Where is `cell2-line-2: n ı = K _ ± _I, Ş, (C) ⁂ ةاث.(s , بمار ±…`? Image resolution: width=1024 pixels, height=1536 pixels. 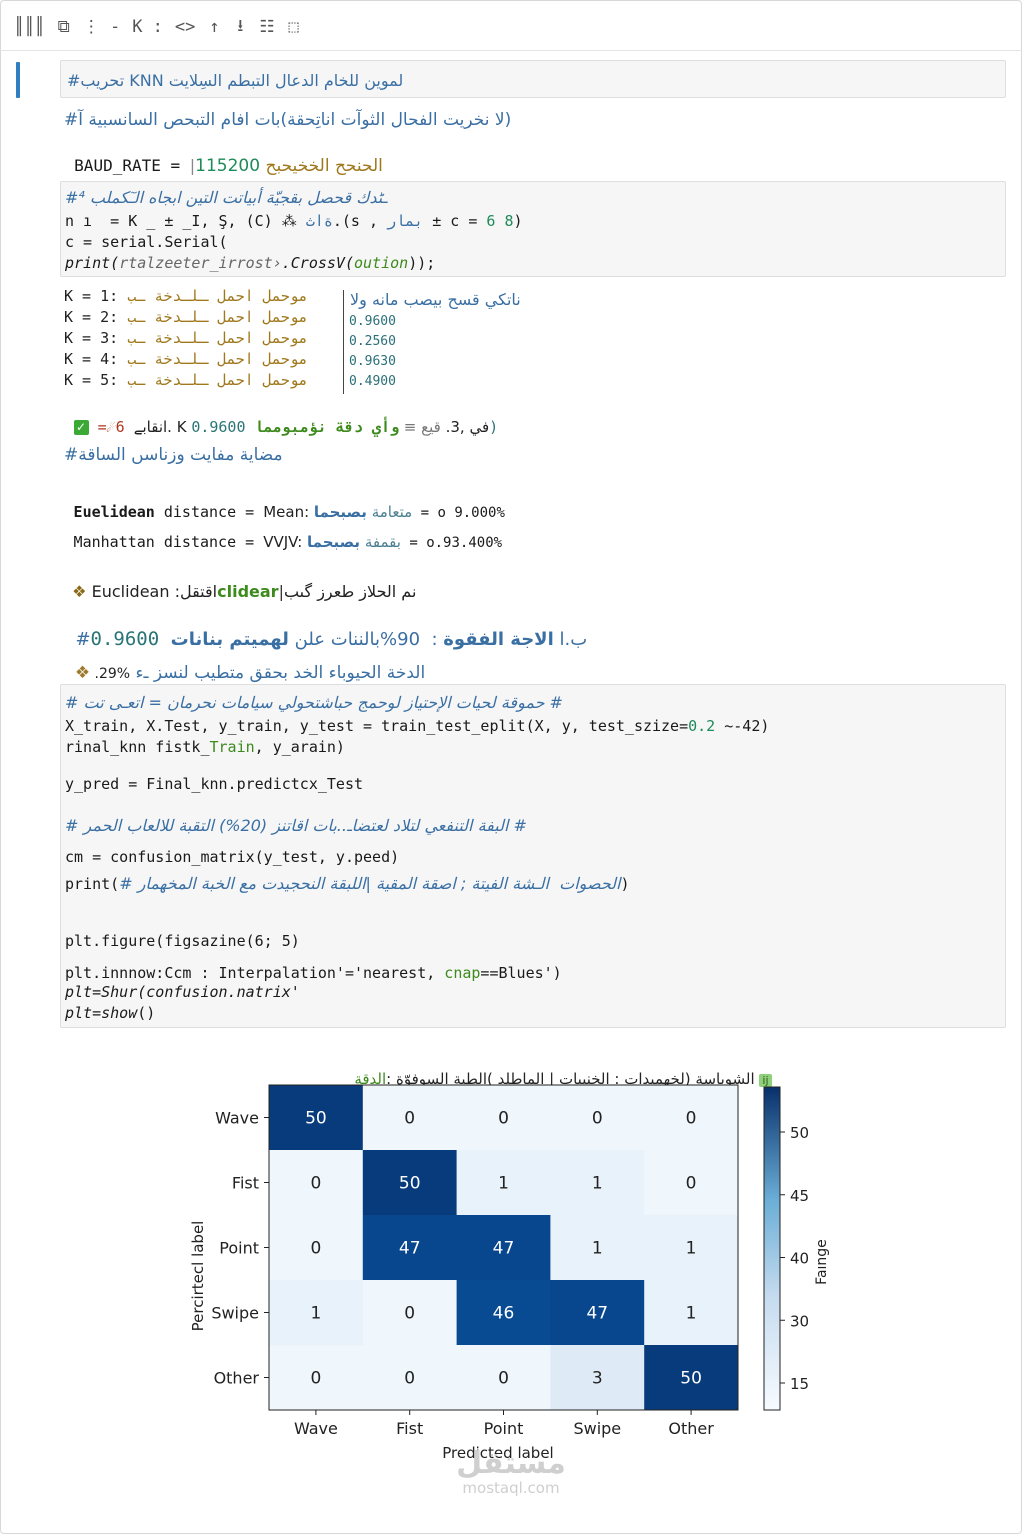
cell2-line-2: n ı = K _ ± _I, Ş, (C) ⁂ ةاث.(s , بمار ±… is located at coordinates (294, 221).